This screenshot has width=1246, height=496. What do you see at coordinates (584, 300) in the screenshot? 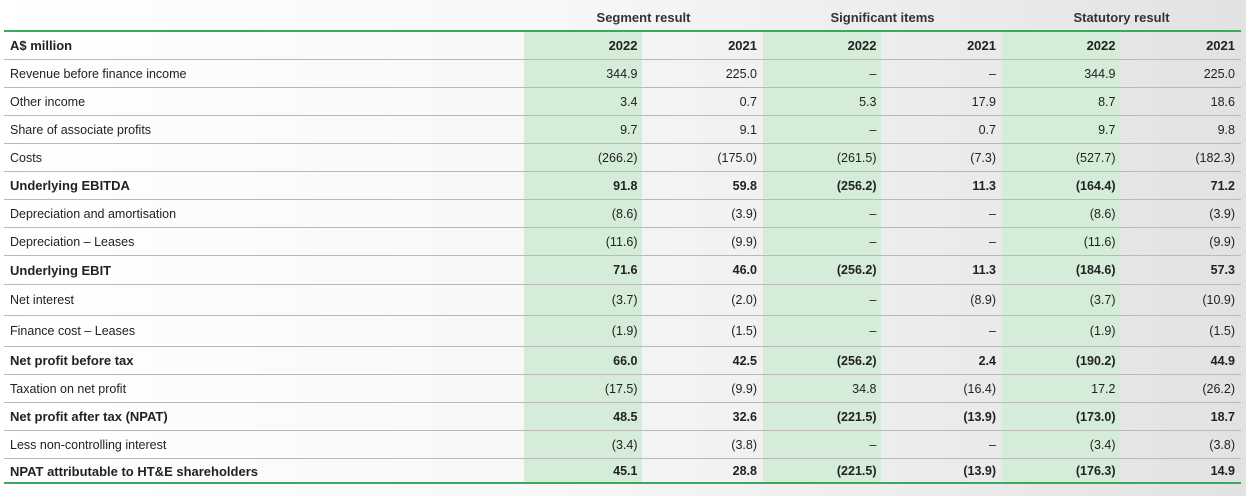
I see `row-value: (3.7)` at bounding box center [584, 300].